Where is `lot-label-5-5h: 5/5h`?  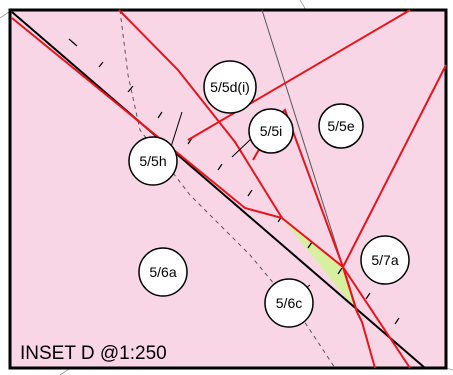
lot-label-5-5h: 5/5h is located at coordinates (153, 161).